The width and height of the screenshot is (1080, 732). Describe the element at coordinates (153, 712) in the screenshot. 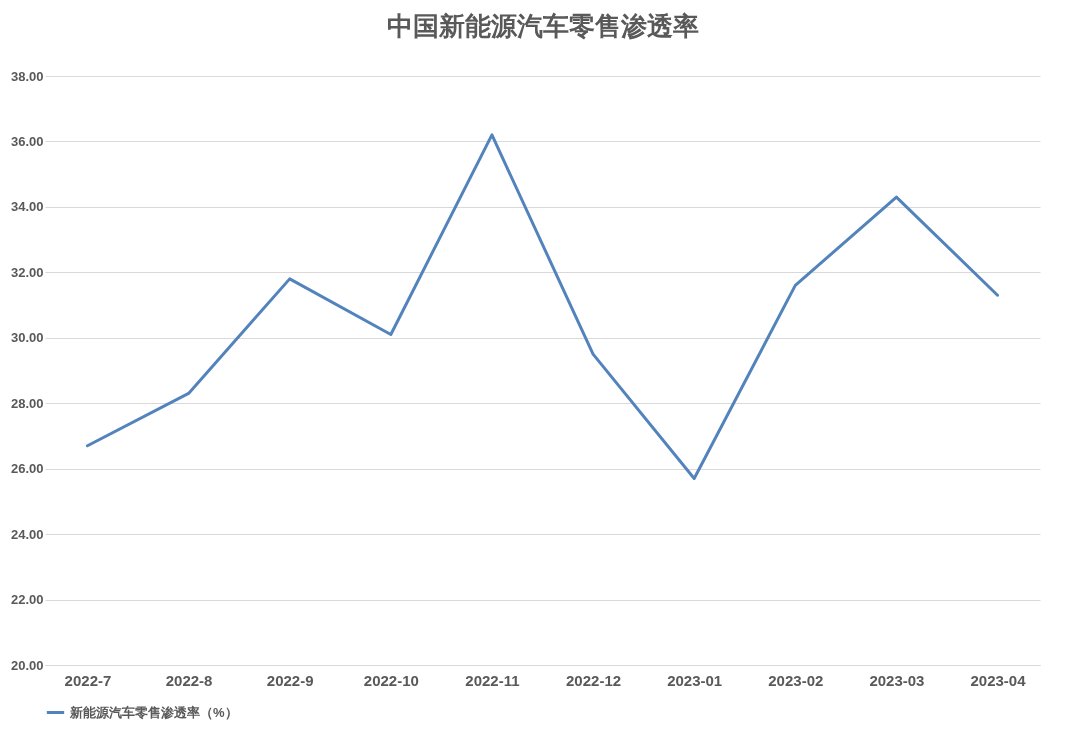

I see `legend-label: 新能源汽车零售渗透率（%）` at that location.